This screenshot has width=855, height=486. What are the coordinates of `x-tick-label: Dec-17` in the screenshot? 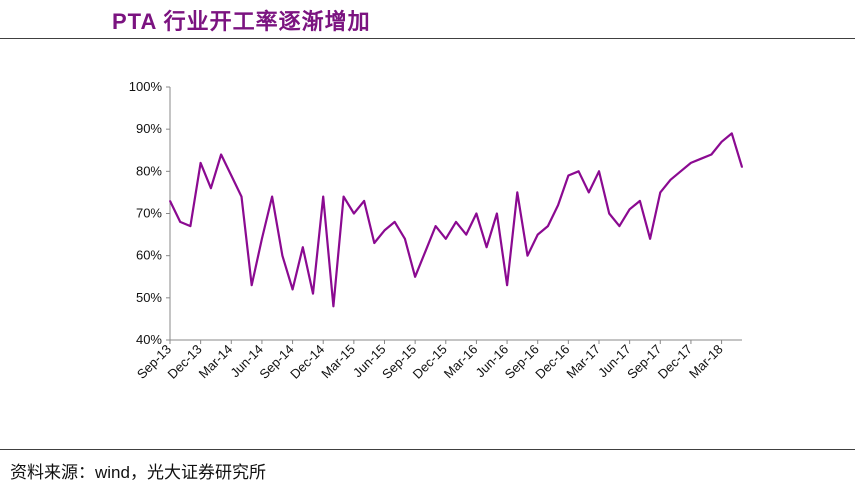 It's located at (675, 362).